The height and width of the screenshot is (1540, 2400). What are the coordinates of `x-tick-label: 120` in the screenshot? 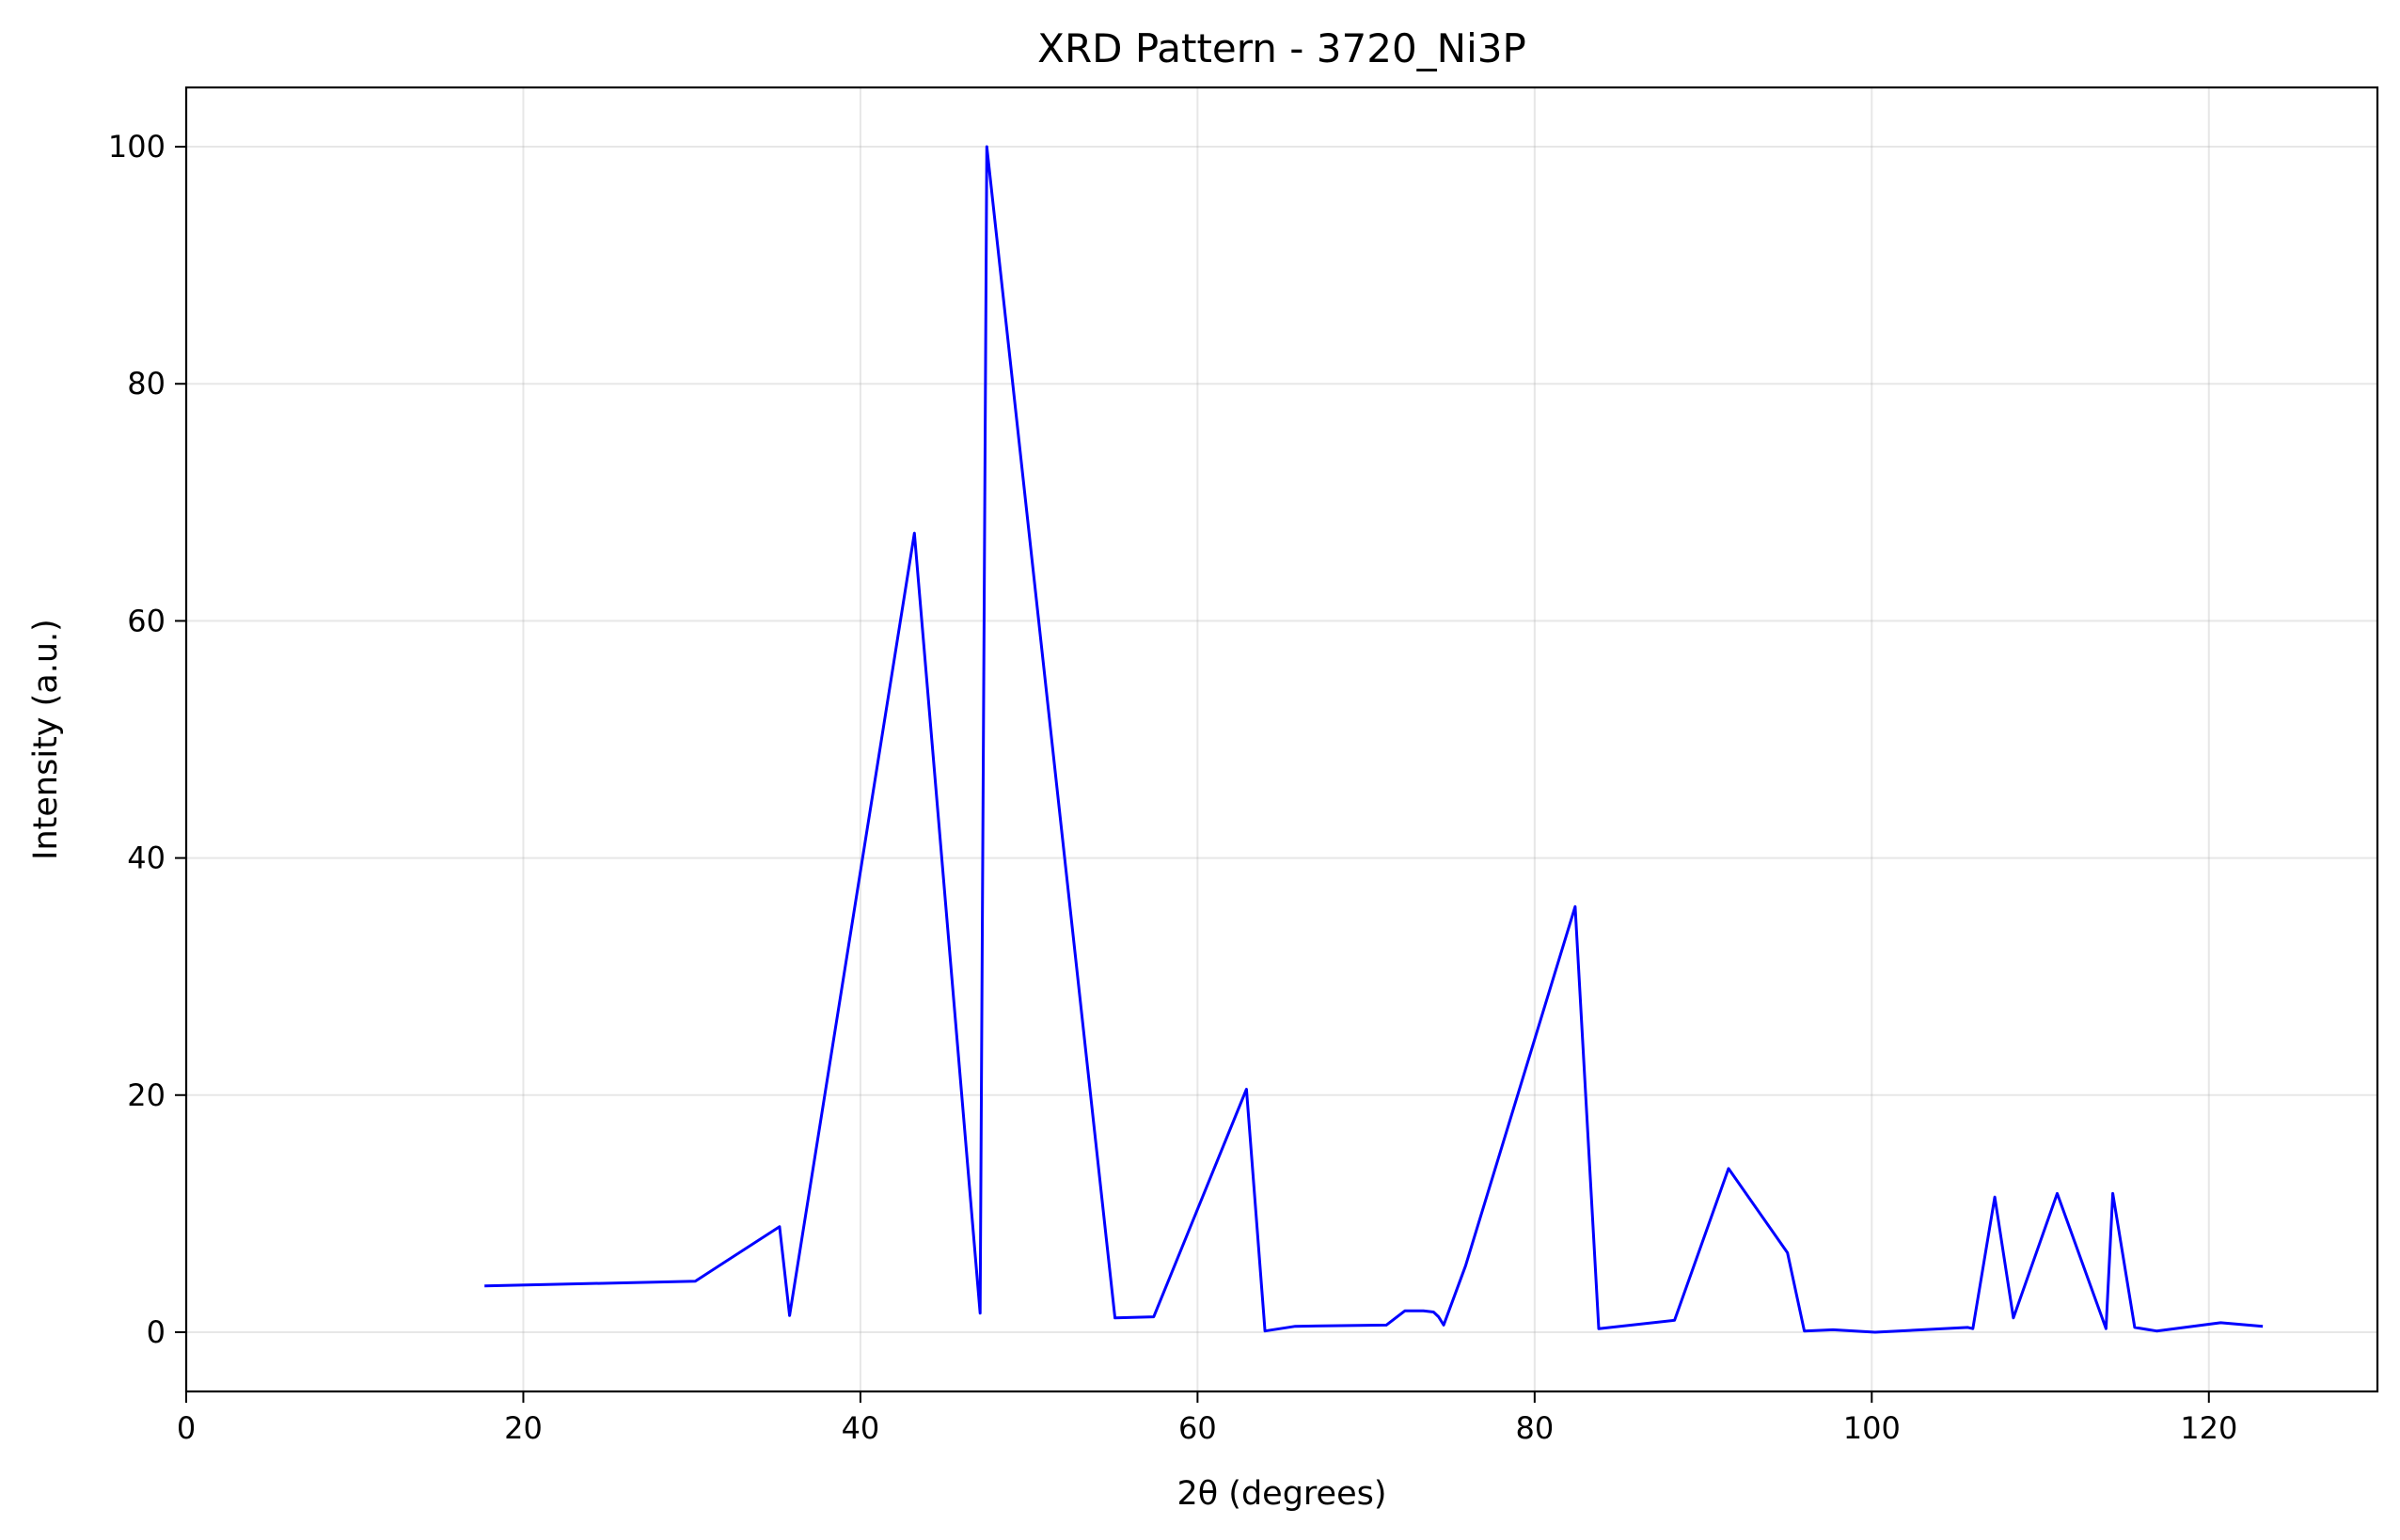 It's located at (2208, 1428).